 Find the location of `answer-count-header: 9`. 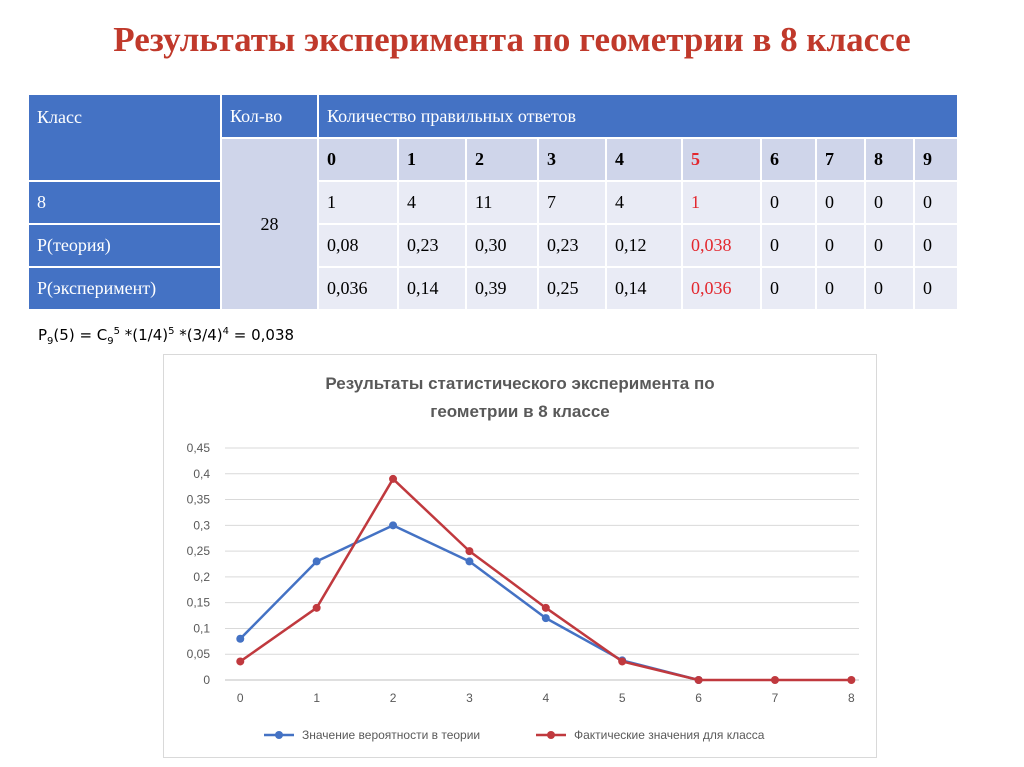

answer-count-header: 9 is located at coordinates (936, 159).